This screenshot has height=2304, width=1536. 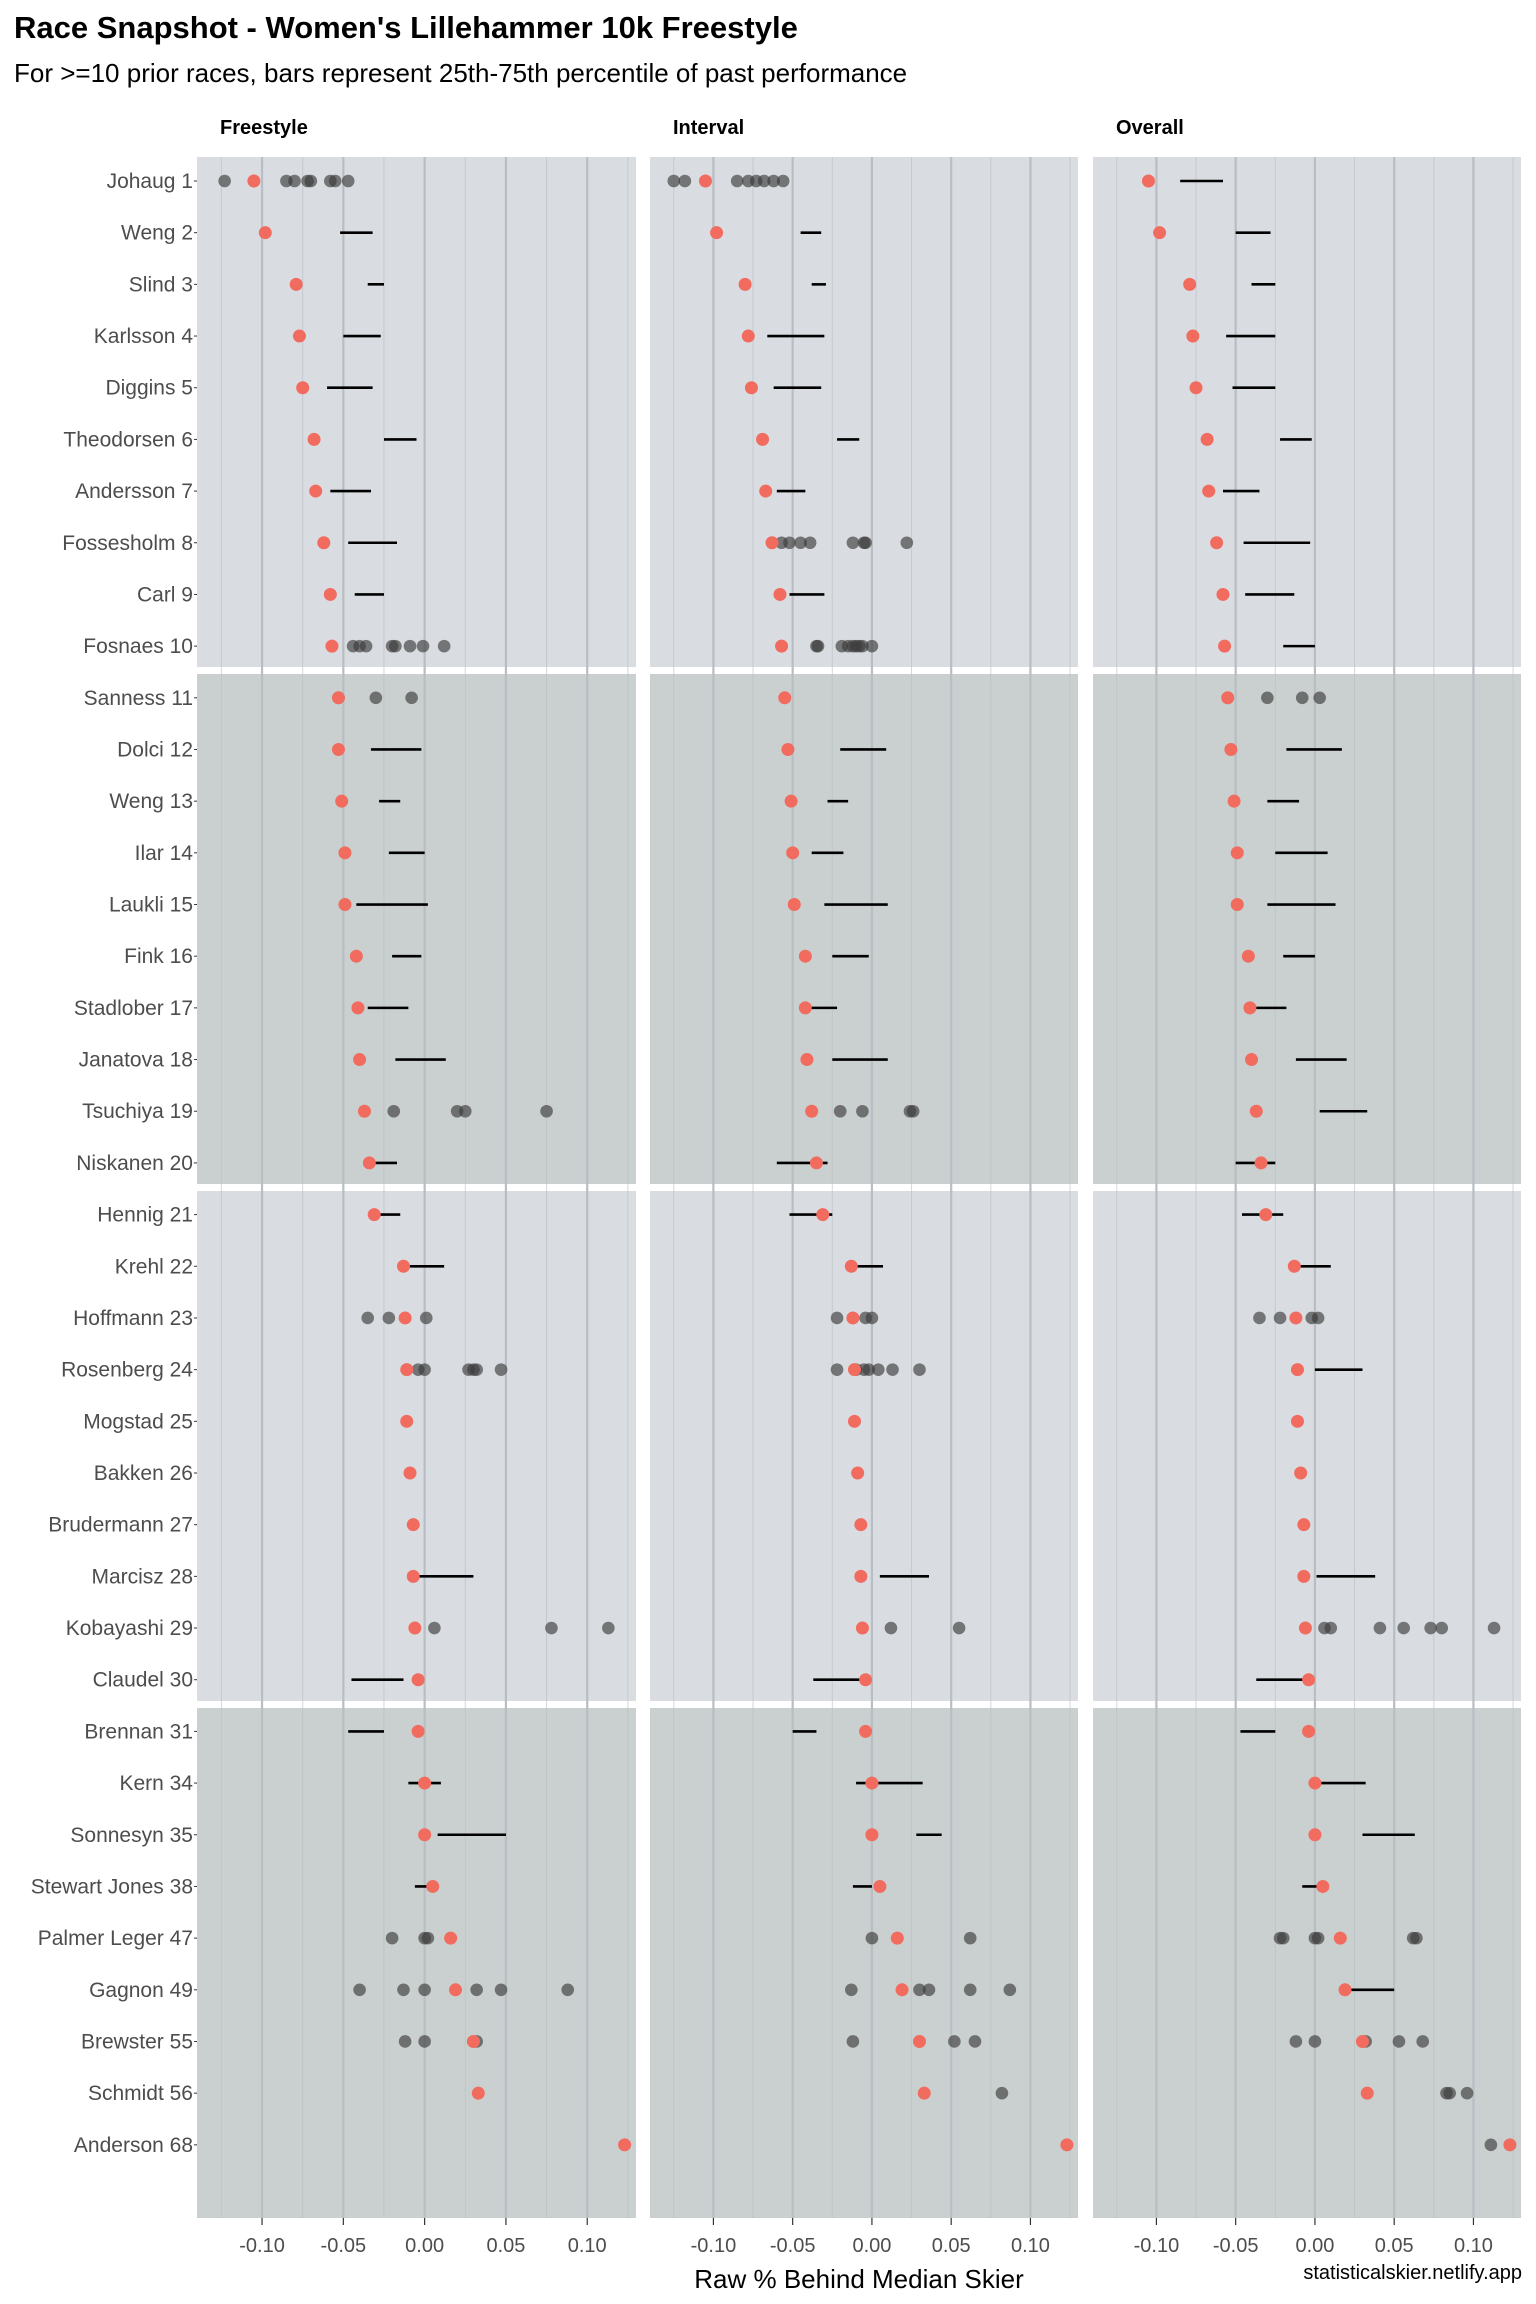 I want to click on skier-label: Laukli 15, so click(x=151, y=905).